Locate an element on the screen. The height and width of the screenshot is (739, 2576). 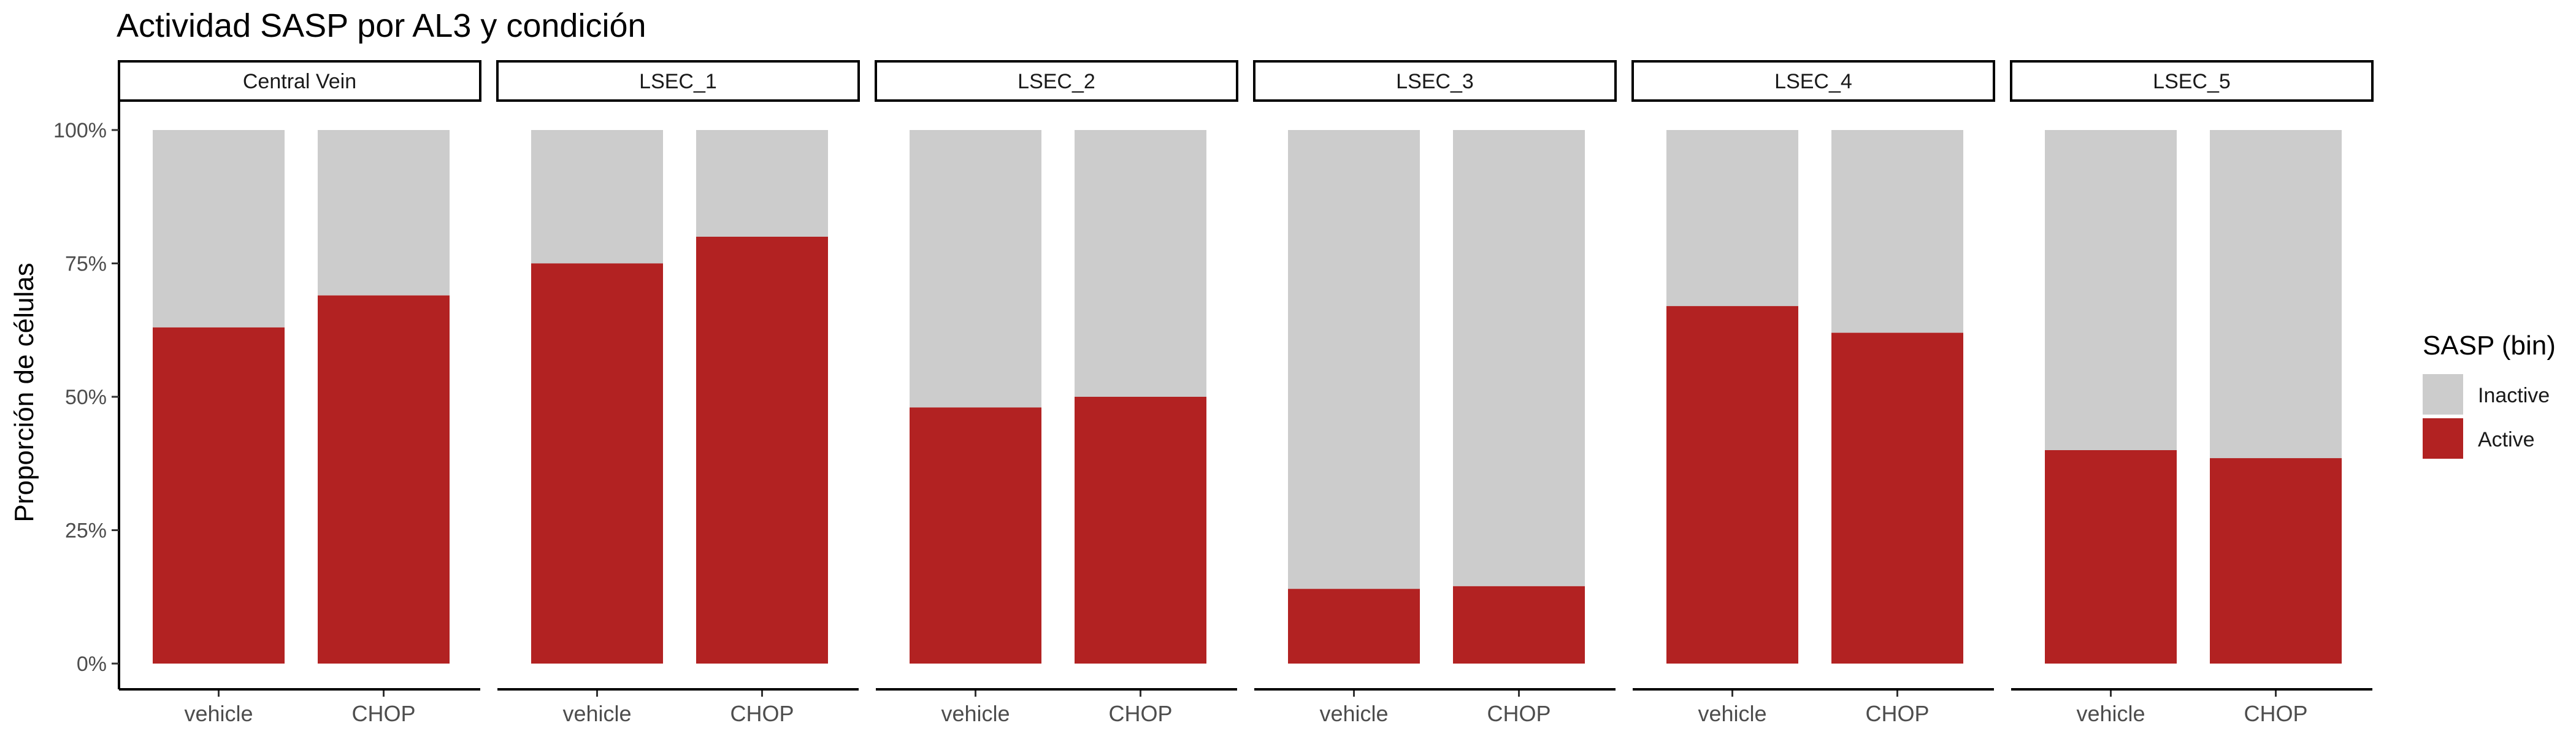
y-tick-label: 25% is located at coordinates (86, 531).